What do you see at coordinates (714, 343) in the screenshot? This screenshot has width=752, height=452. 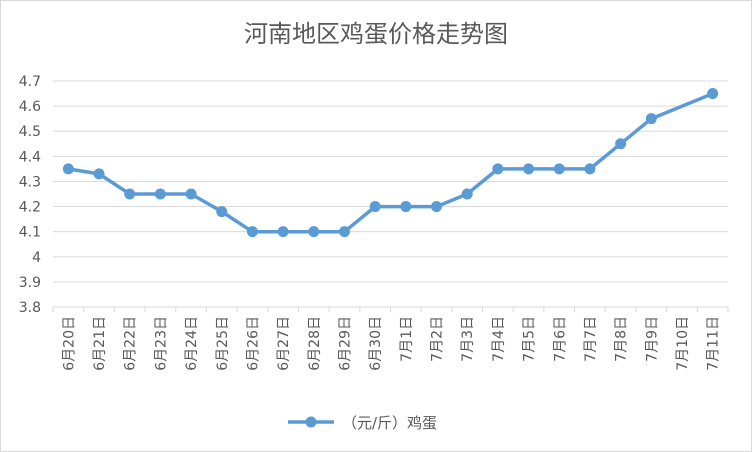 I see `x-tick-label: 7月11日` at bounding box center [714, 343].